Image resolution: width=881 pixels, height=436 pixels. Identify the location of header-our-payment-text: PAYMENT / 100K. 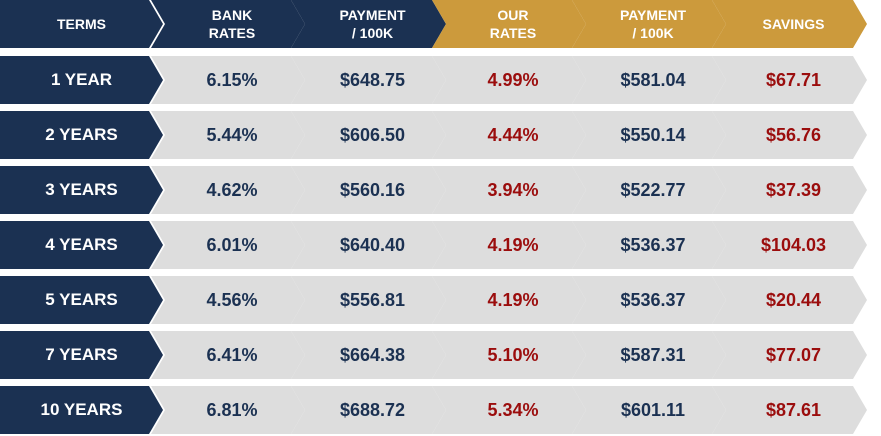
(653, 24).